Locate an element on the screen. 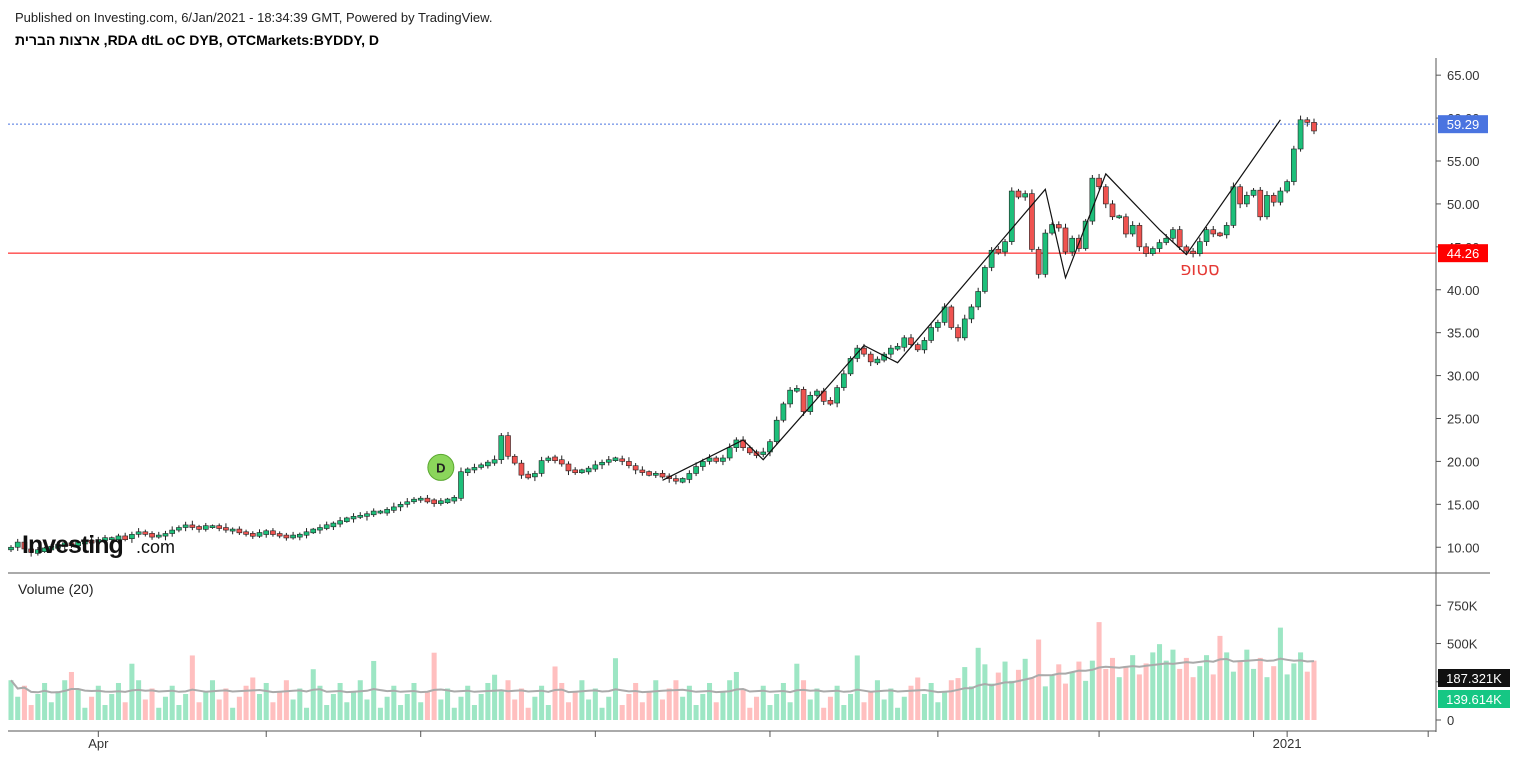  stop-label: סטופ is located at coordinates (1200, 269).